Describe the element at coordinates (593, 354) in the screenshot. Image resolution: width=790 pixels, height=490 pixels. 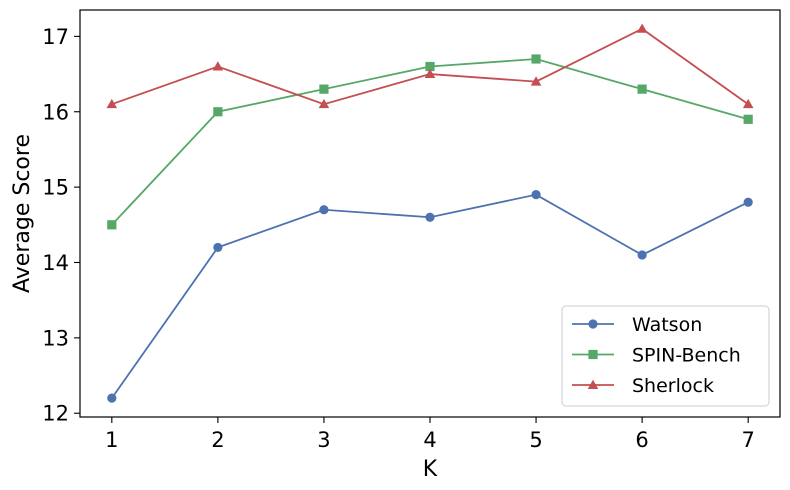
I see `legend-marker-spin-bench` at that location.